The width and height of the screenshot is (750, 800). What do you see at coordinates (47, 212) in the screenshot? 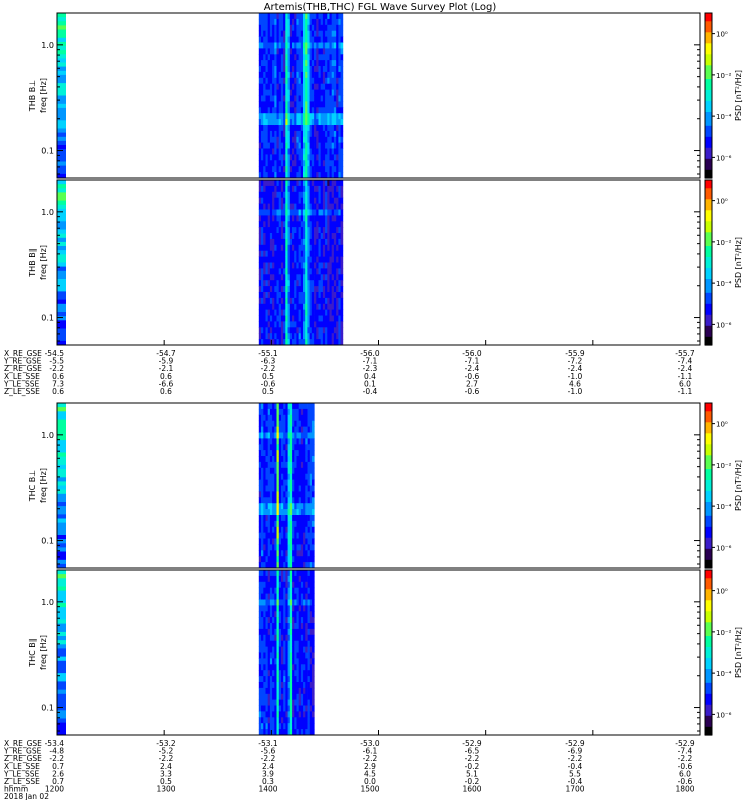
I see `y-tick-label: 1.0` at bounding box center [47, 212].